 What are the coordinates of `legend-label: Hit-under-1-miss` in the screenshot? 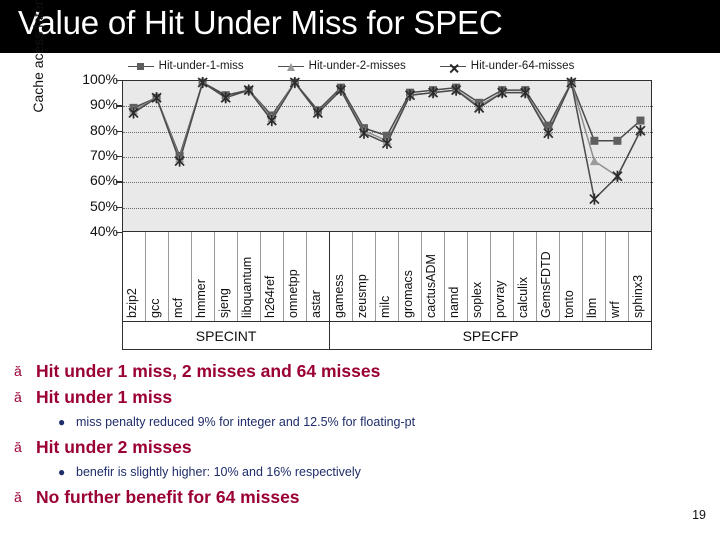 It's located at (201, 66).